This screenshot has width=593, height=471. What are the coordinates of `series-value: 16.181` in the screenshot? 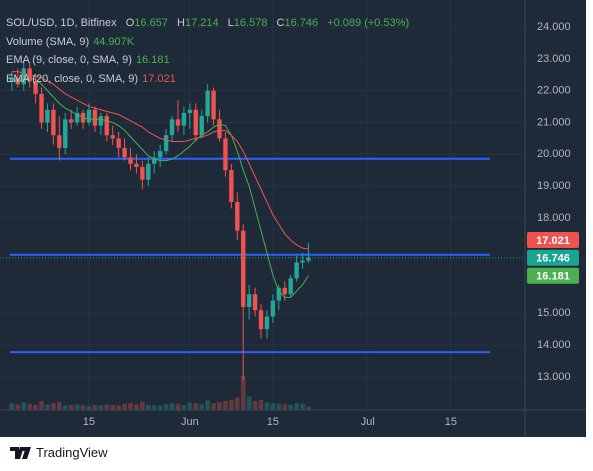 It's located at (152, 60).